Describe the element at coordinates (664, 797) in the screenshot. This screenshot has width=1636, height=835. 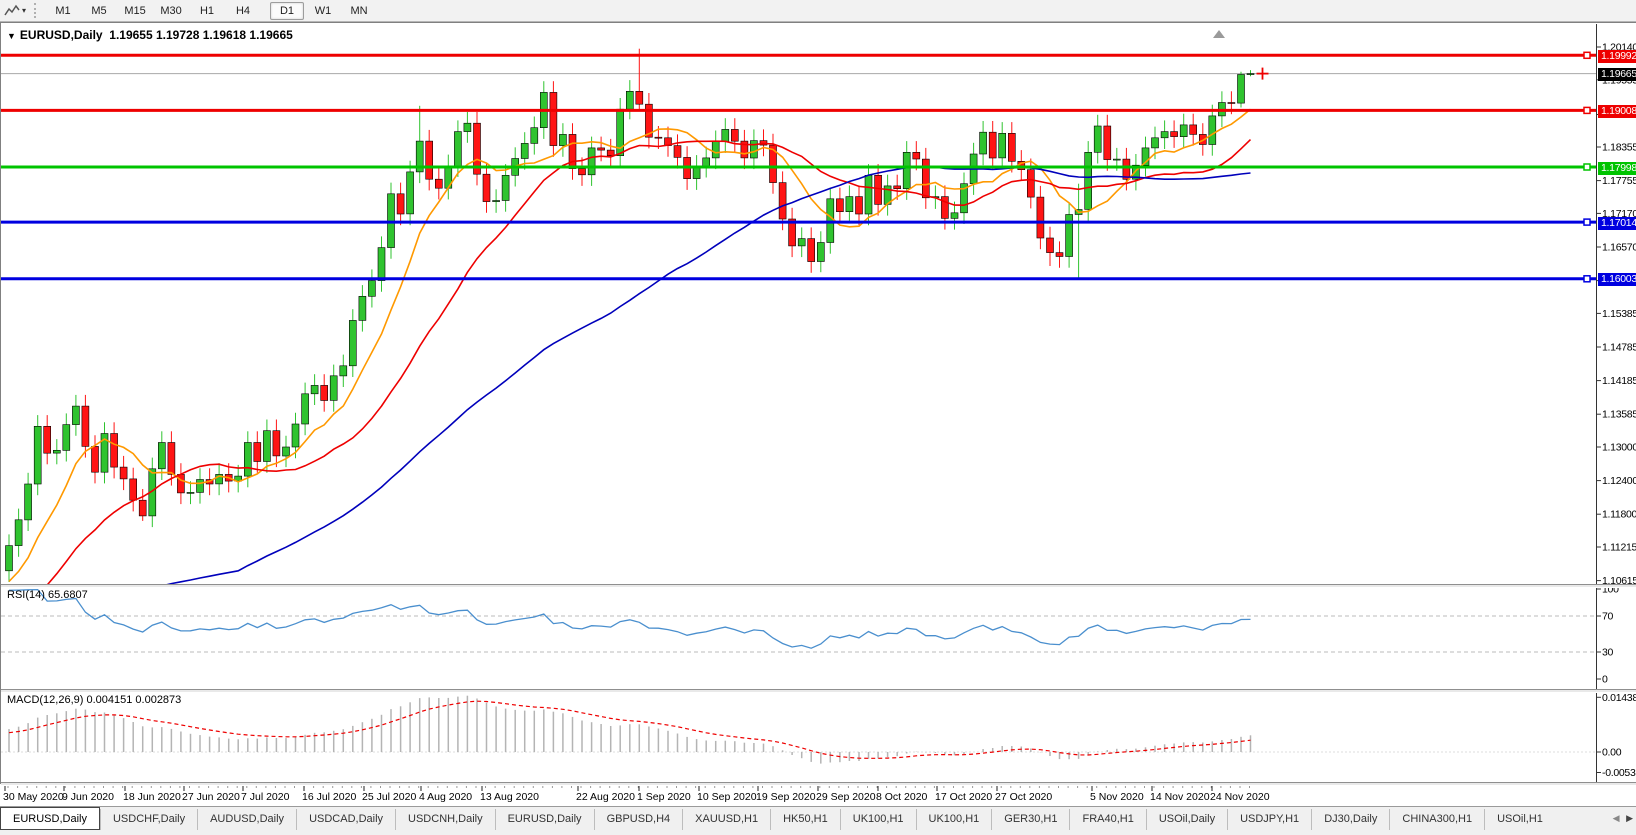
I see `date-axis-label: 1 Sep 2020` at that location.